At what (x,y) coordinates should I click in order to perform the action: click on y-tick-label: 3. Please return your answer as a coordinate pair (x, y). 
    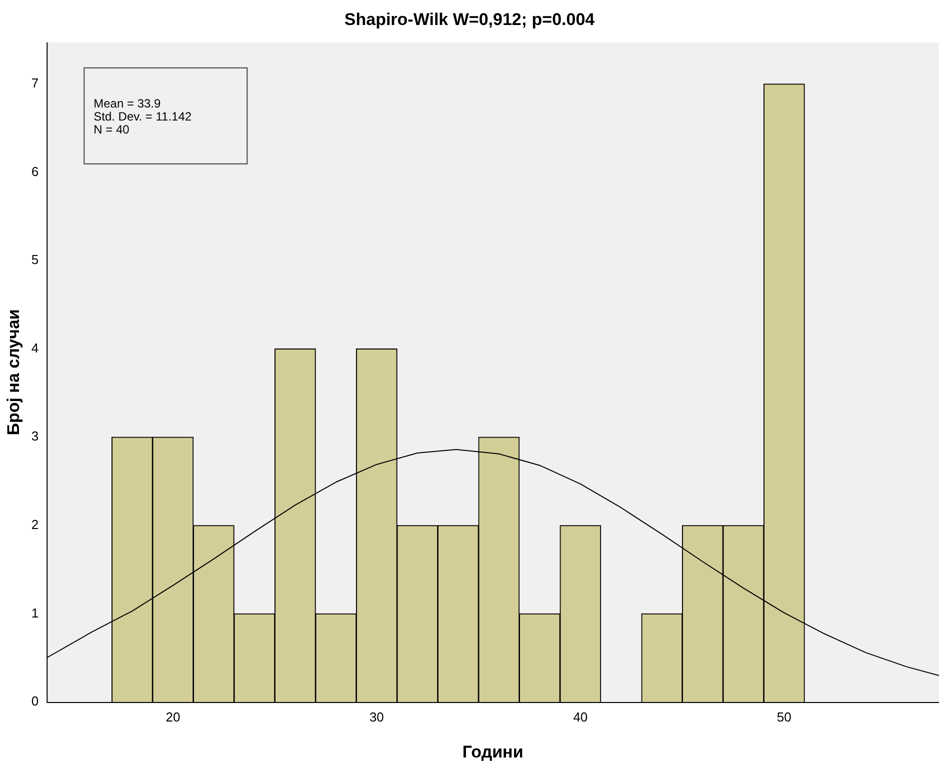
    Looking at the image, I should click on (35, 436).